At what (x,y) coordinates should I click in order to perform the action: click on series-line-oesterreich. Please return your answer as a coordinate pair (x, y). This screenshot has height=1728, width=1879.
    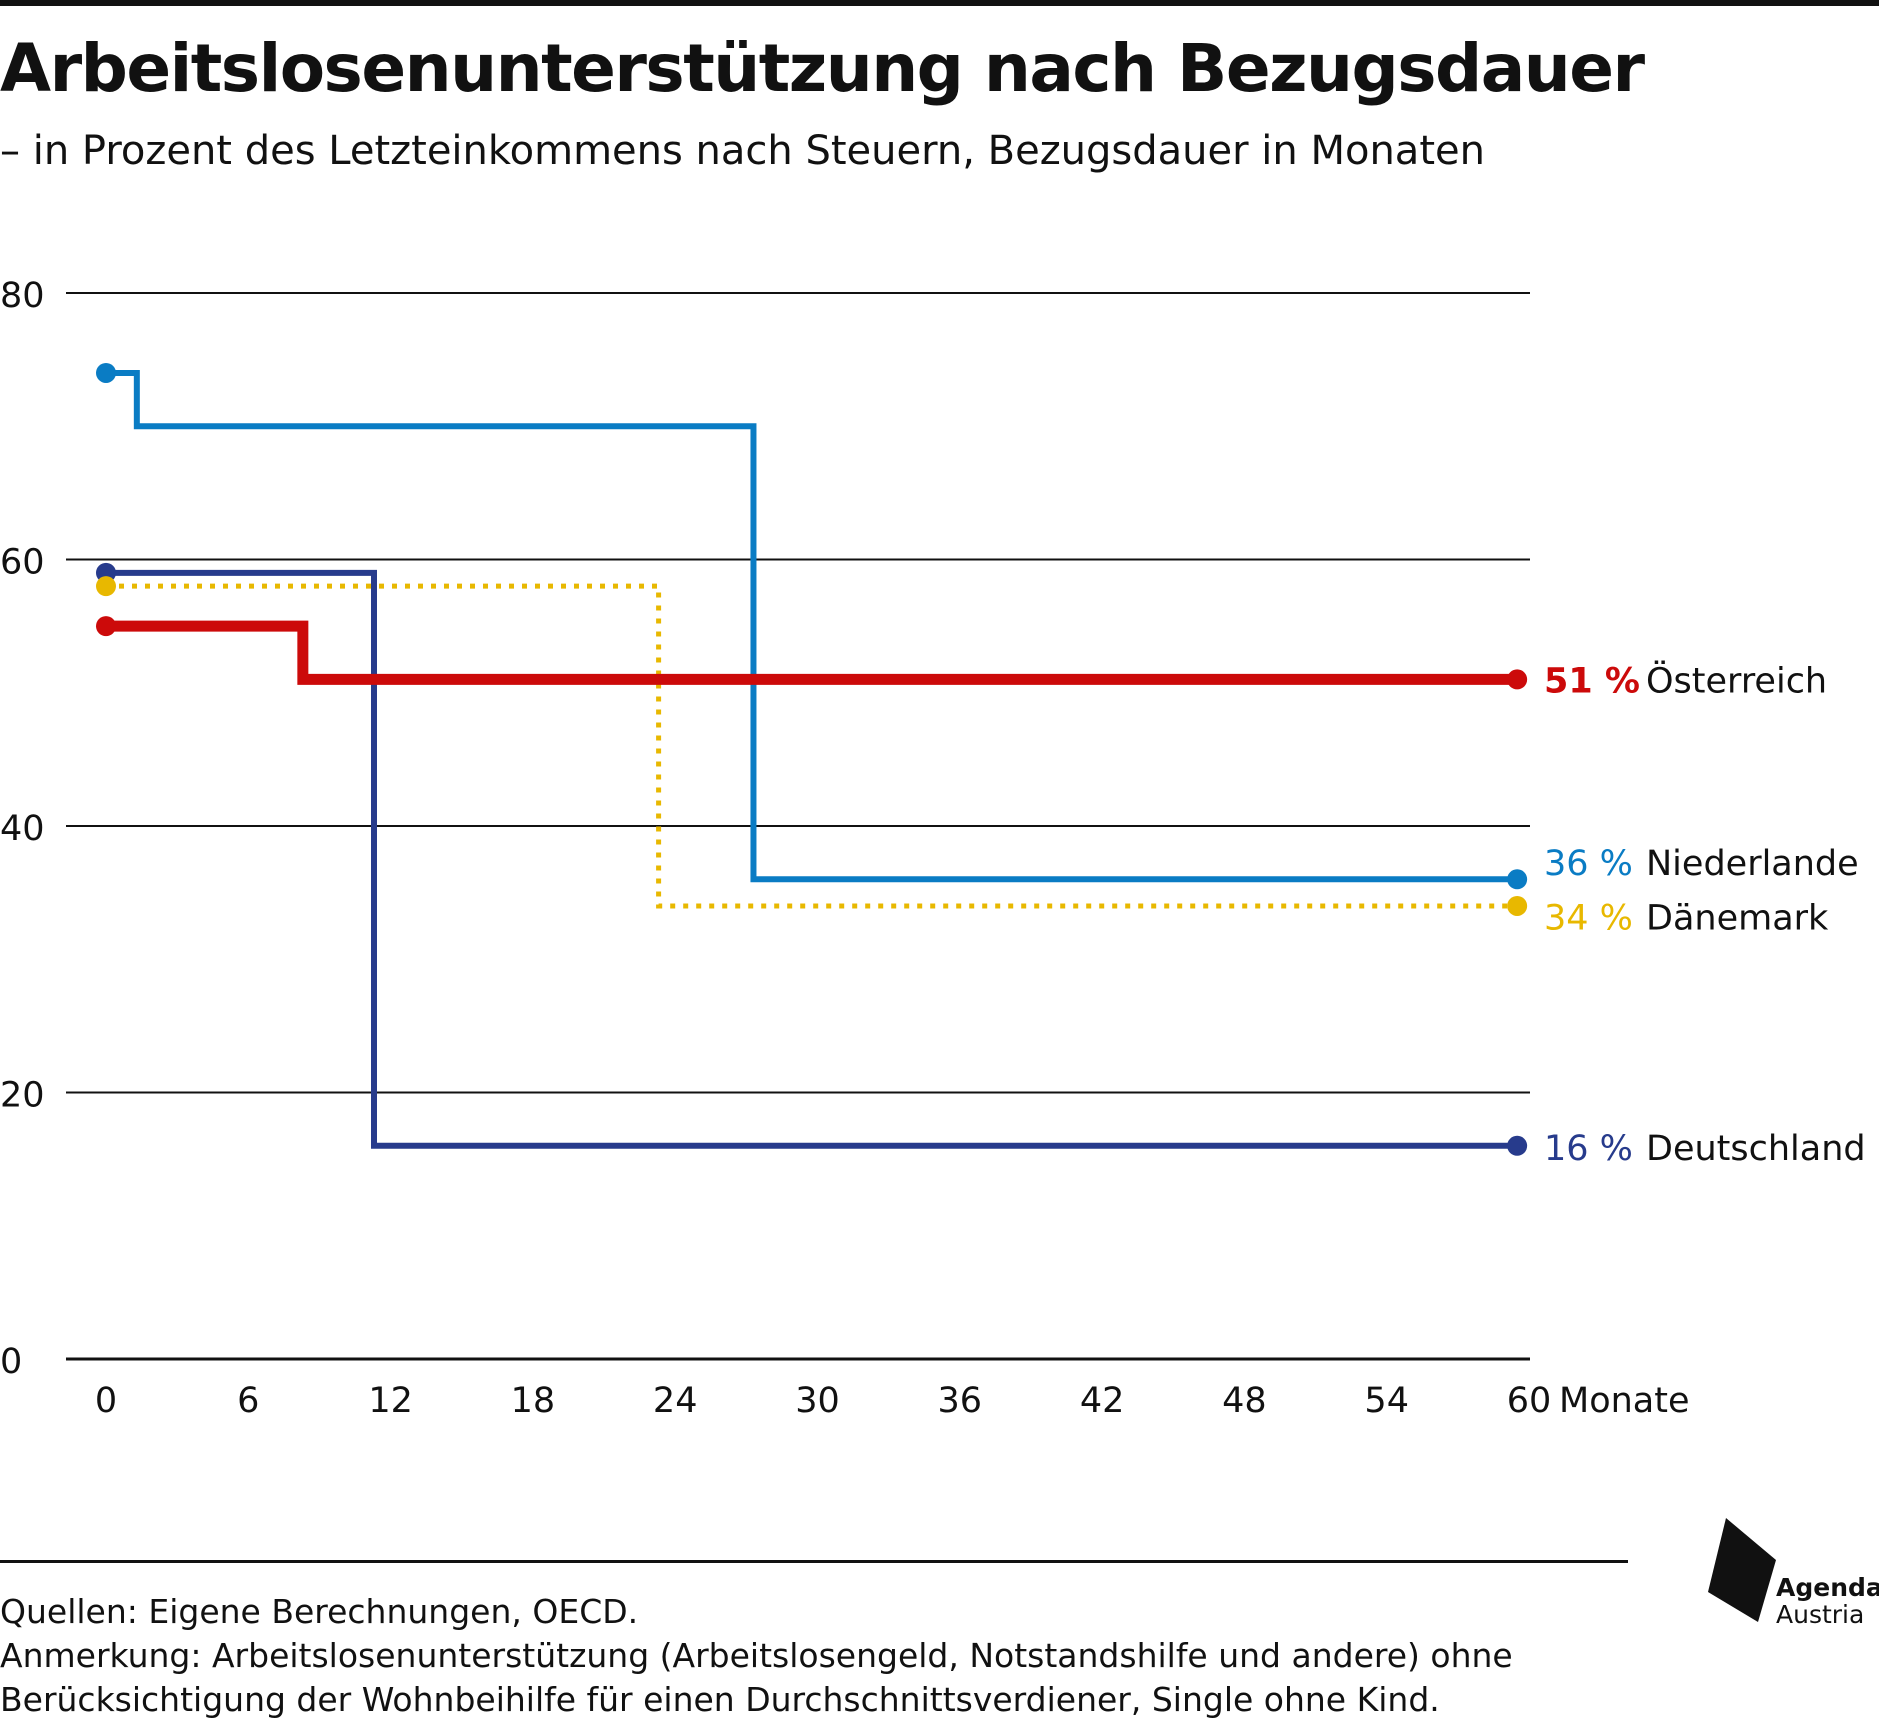
    Looking at the image, I should click on (812, 652).